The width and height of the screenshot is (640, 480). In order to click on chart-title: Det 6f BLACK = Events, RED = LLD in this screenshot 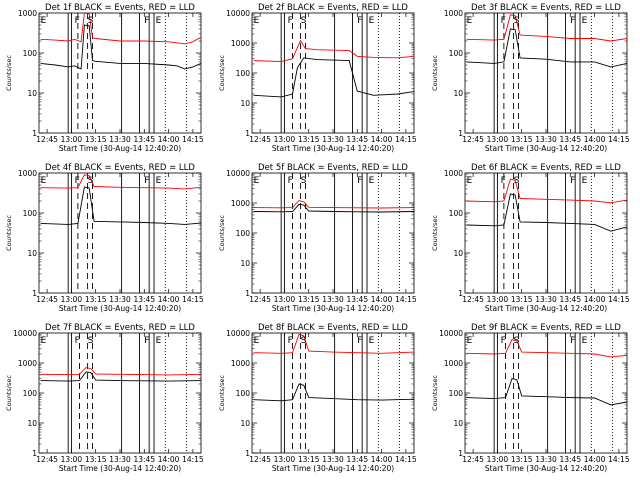, I will do `click(546, 168)`.